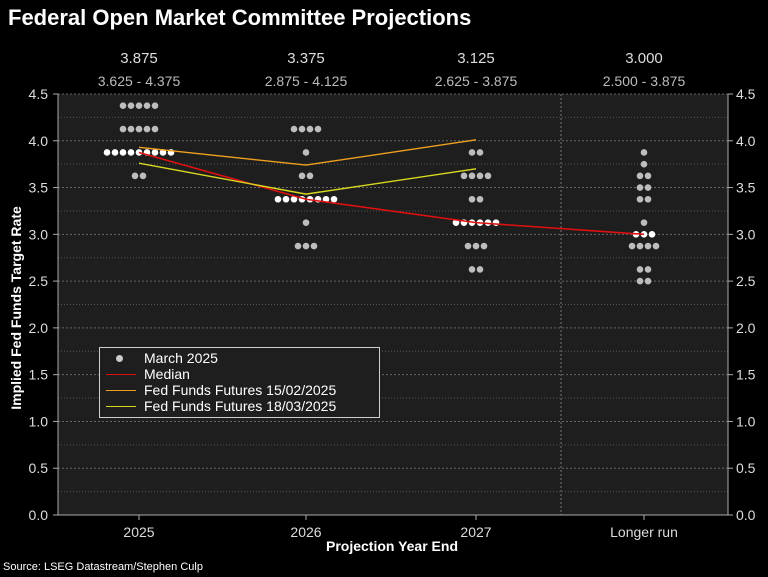 This screenshot has height=577, width=768. Describe the element at coordinates (39, 281) in the screenshot. I see `y-tick-label-left: 2.5` at that location.